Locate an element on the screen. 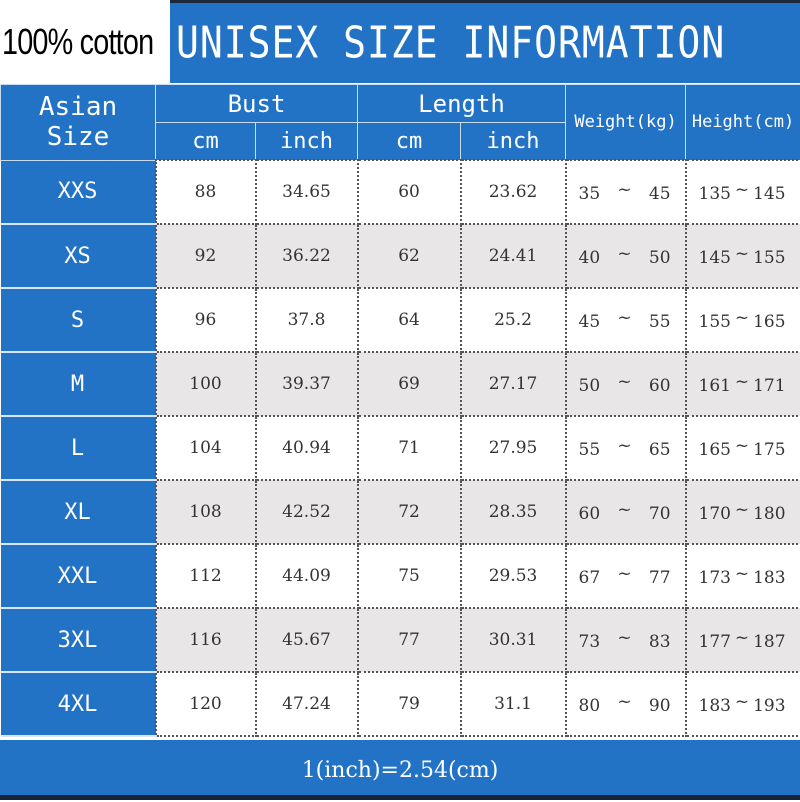  weight-range-min: 35 is located at coordinates (590, 192).